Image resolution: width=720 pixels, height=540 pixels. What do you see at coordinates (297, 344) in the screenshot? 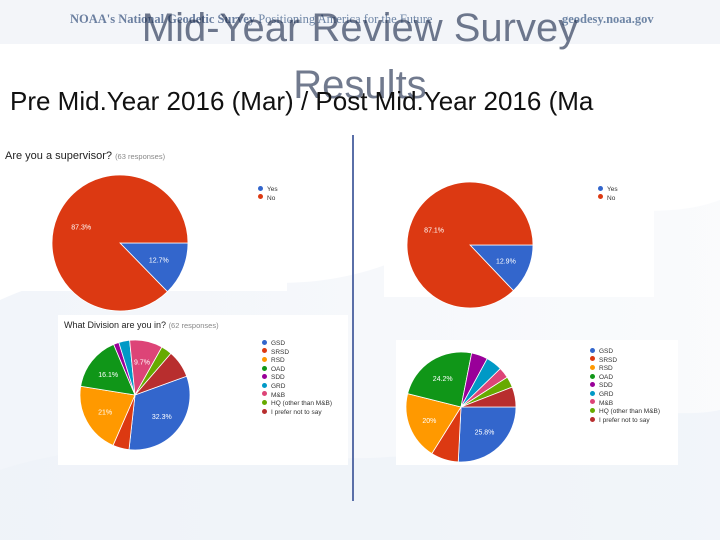
I see `legend-entry: GSD` at bounding box center [297, 344].